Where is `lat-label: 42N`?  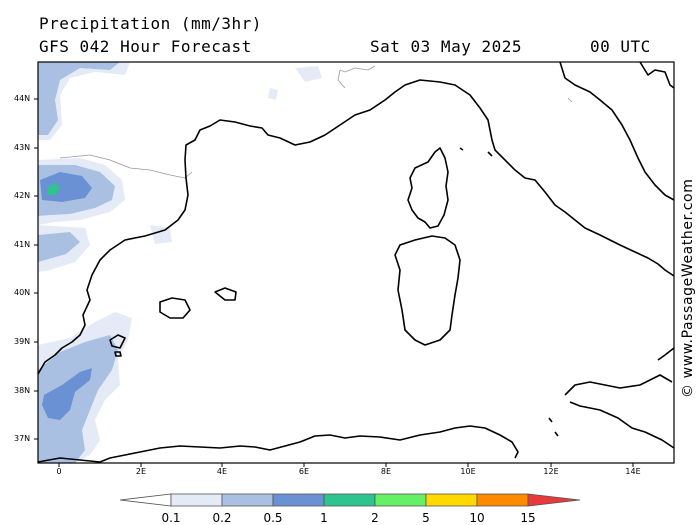 lat-label: 42N is located at coordinates (22, 195).